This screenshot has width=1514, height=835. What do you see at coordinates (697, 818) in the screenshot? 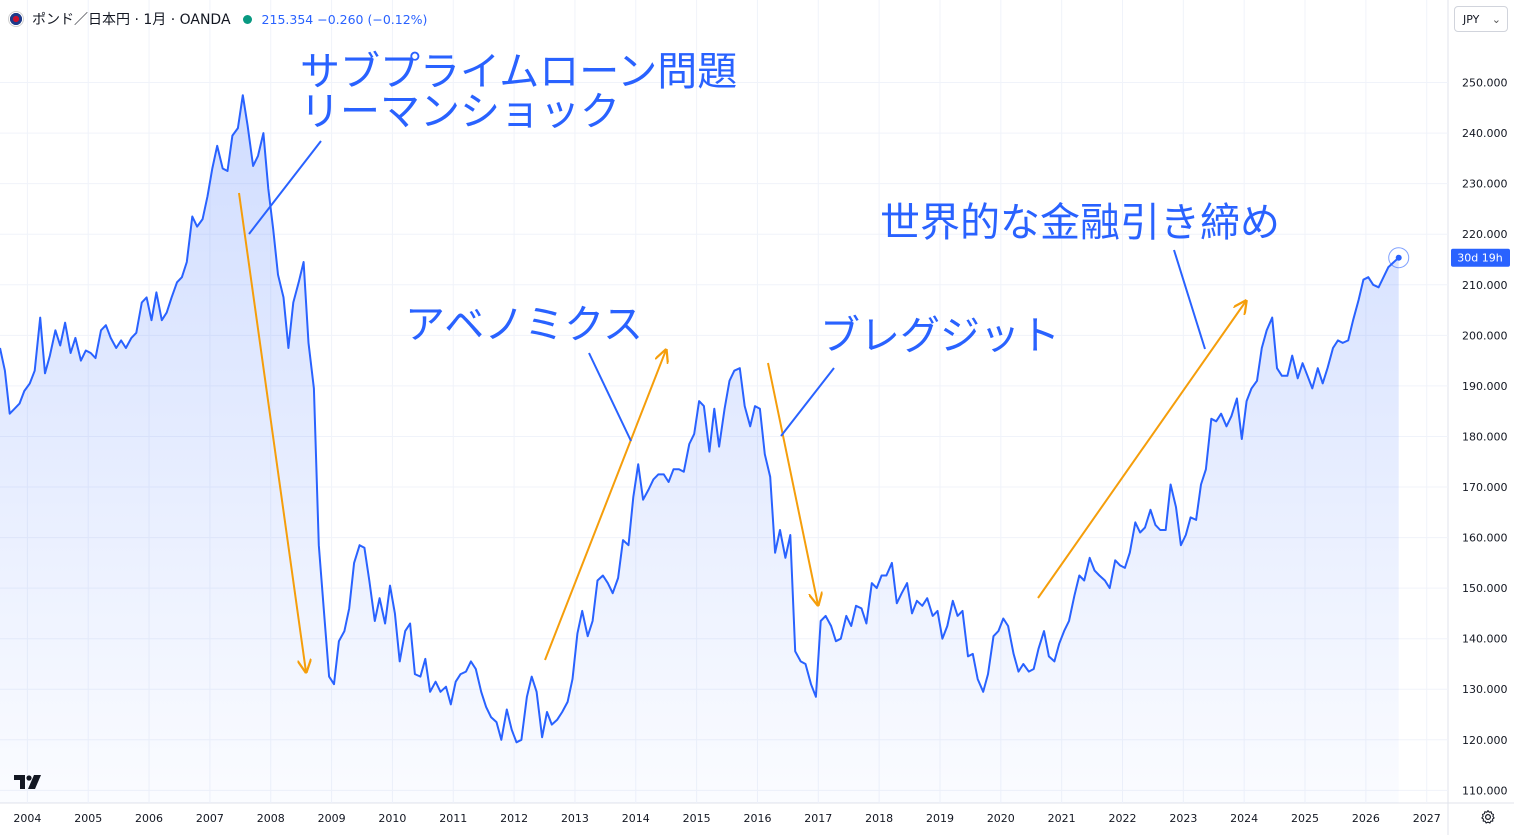
I see `x-tick-label: 2015` at bounding box center [697, 818].